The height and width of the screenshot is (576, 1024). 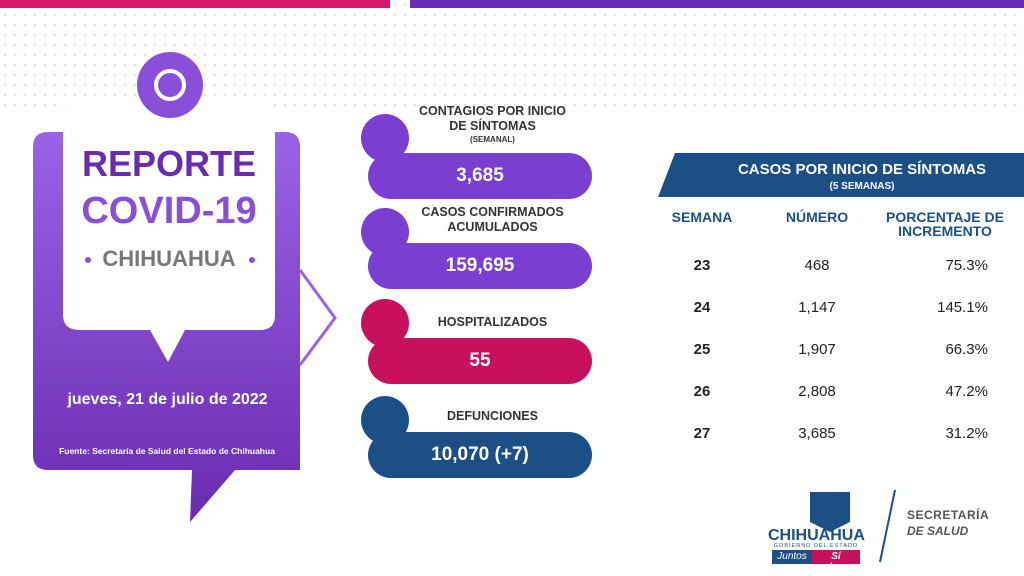 What do you see at coordinates (480, 361) in the screenshot?
I see `stat-value: 55` at bounding box center [480, 361].